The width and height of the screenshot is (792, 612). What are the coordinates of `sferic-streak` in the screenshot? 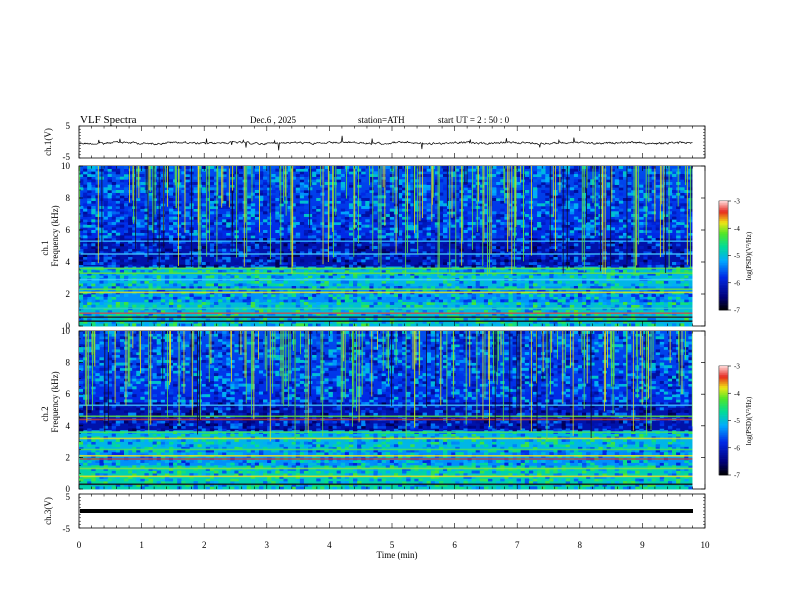 It's located at (462, 216).